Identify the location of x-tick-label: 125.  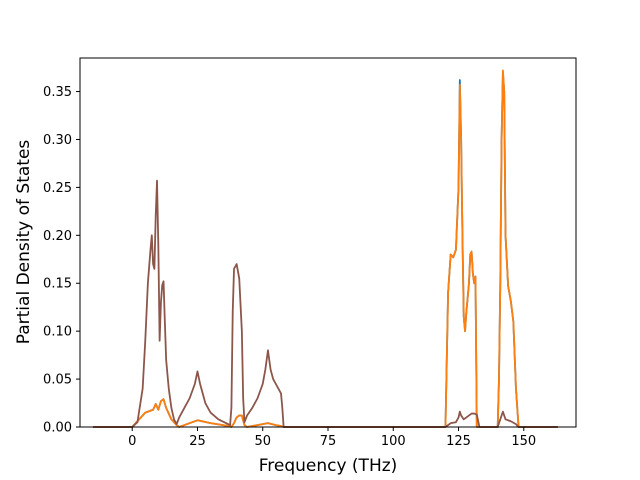
(458, 441).